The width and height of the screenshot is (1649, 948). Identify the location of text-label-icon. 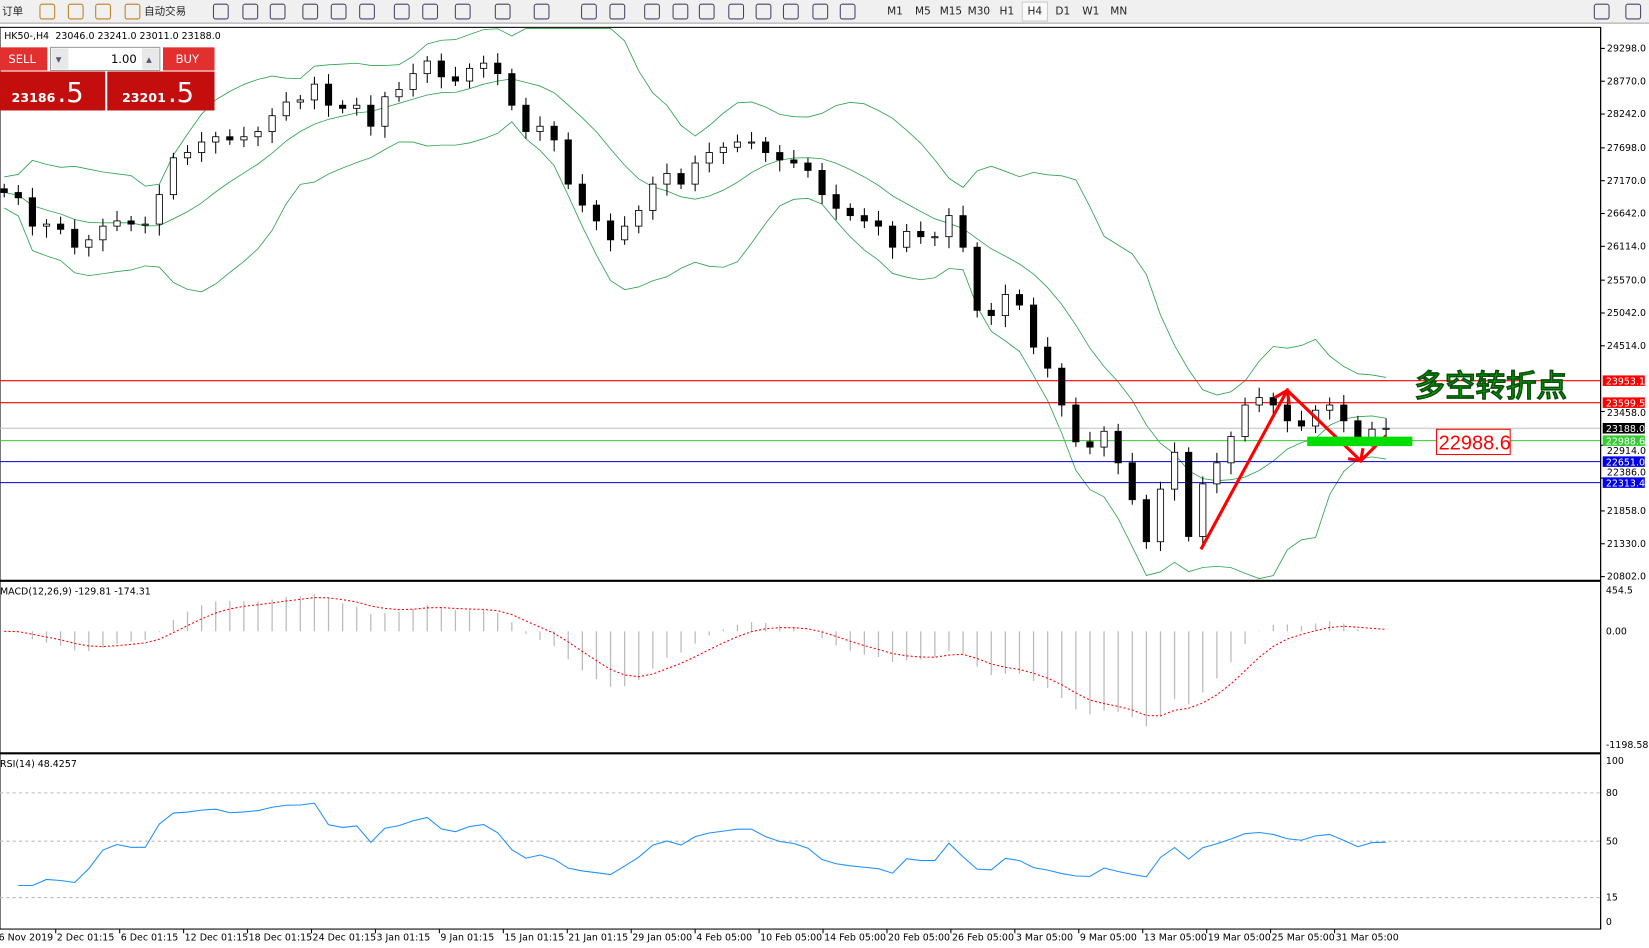
(820, 11).